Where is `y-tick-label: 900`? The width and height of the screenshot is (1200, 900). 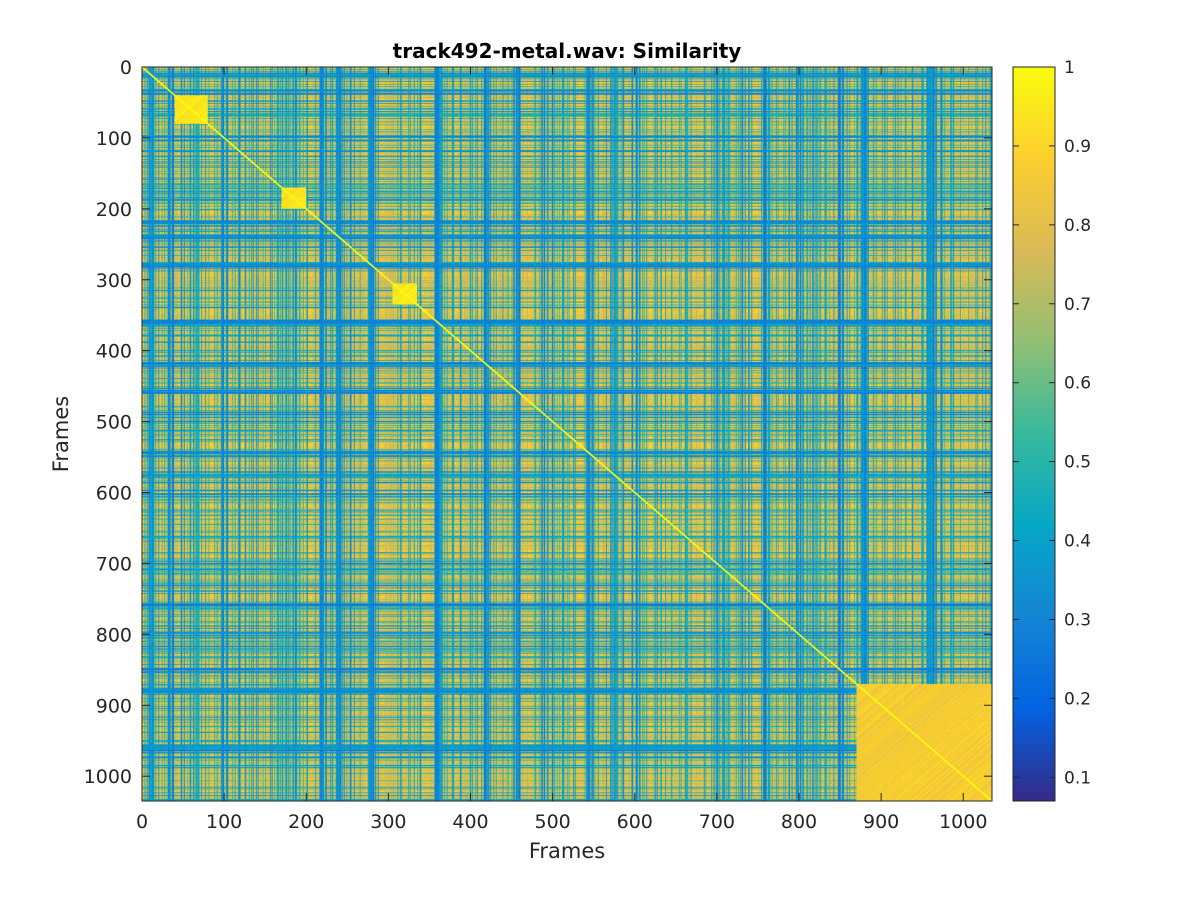 y-tick-label: 900 is located at coordinates (114, 706).